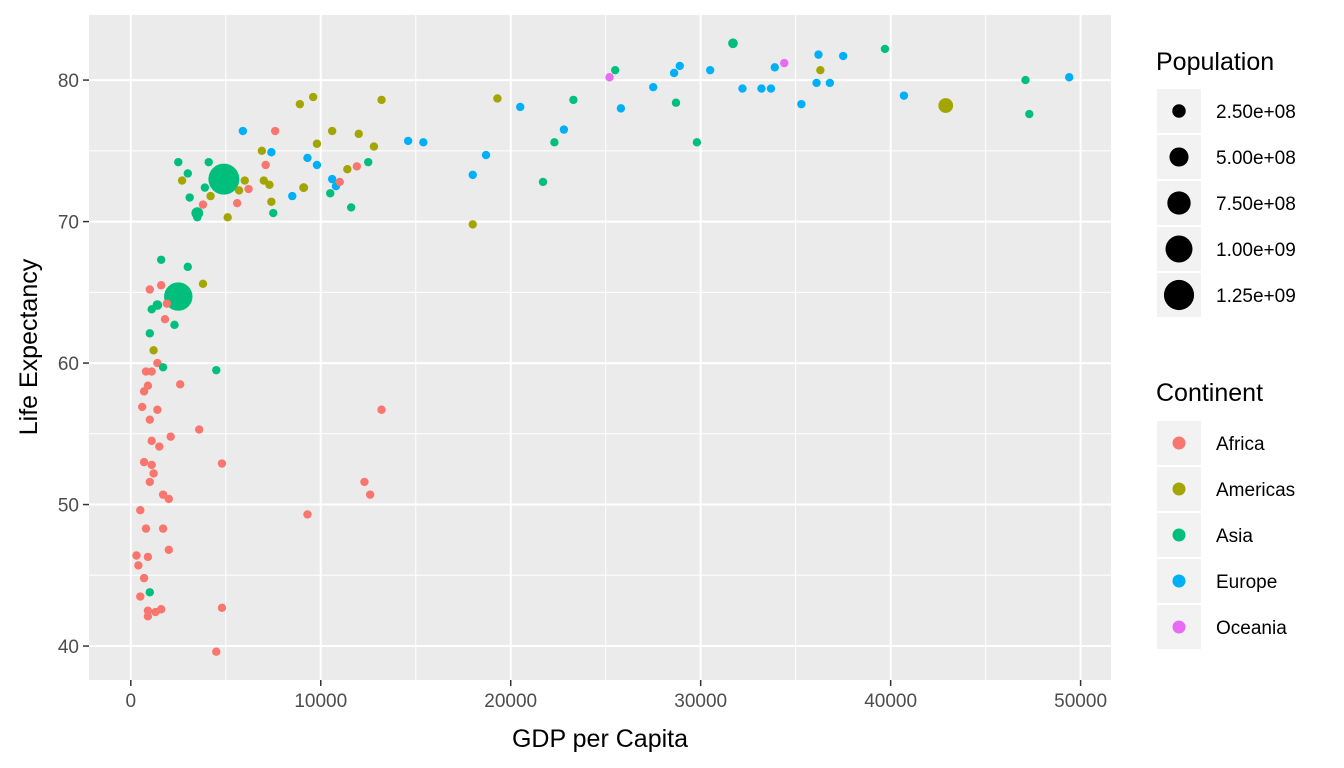 The width and height of the screenshot is (1344, 768). I want to click on color-legend: Africa Americas Asia Europe Oceania, so click(1226, 535).